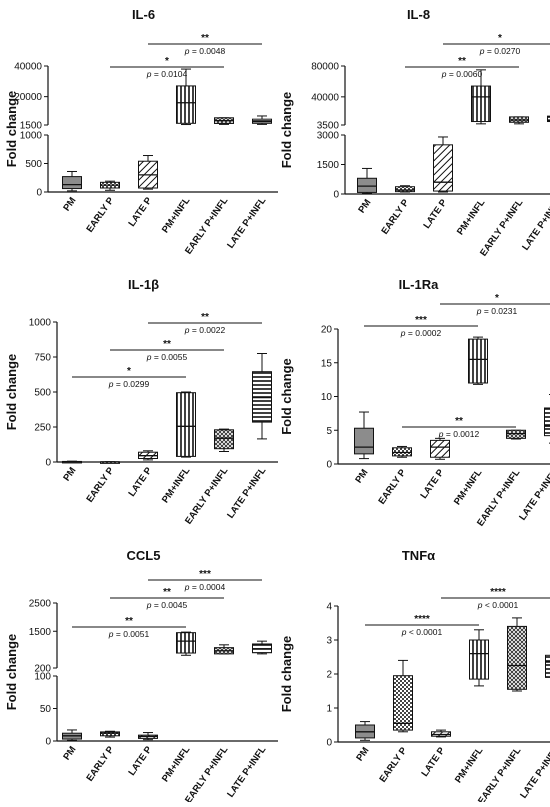 This screenshot has height=807, width=550. I want to click on y-tick-label: 15, so click(327, 363).